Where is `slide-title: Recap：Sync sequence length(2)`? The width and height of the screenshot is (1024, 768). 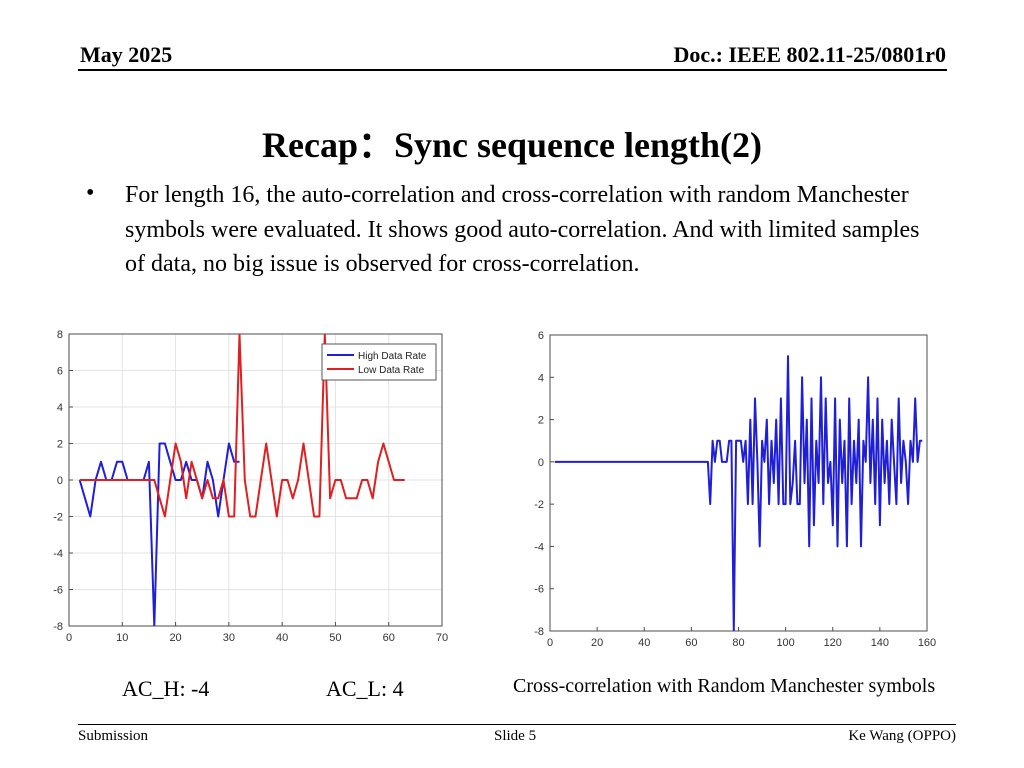 slide-title: Recap：Sync sequence length(2) is located at coordinates (512, 145).